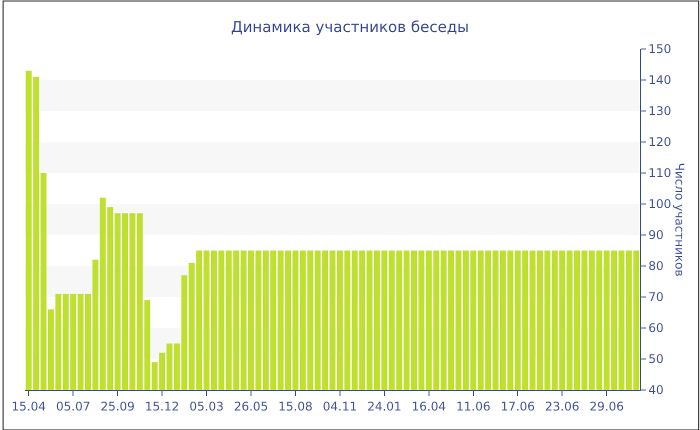 Image resolution: width=700 pixels, height=430 pixels. I want to click on x-tick-label: 11.06, so click(473, 406).